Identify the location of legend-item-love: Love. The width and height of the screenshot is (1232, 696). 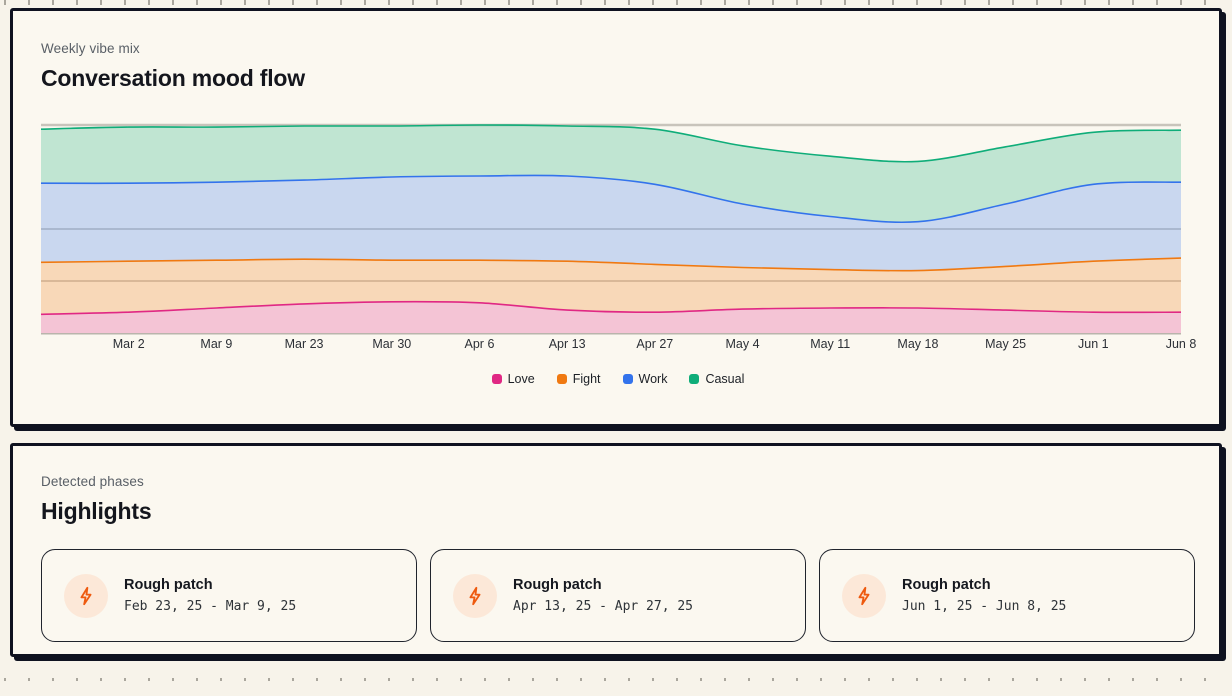
(513, 379).